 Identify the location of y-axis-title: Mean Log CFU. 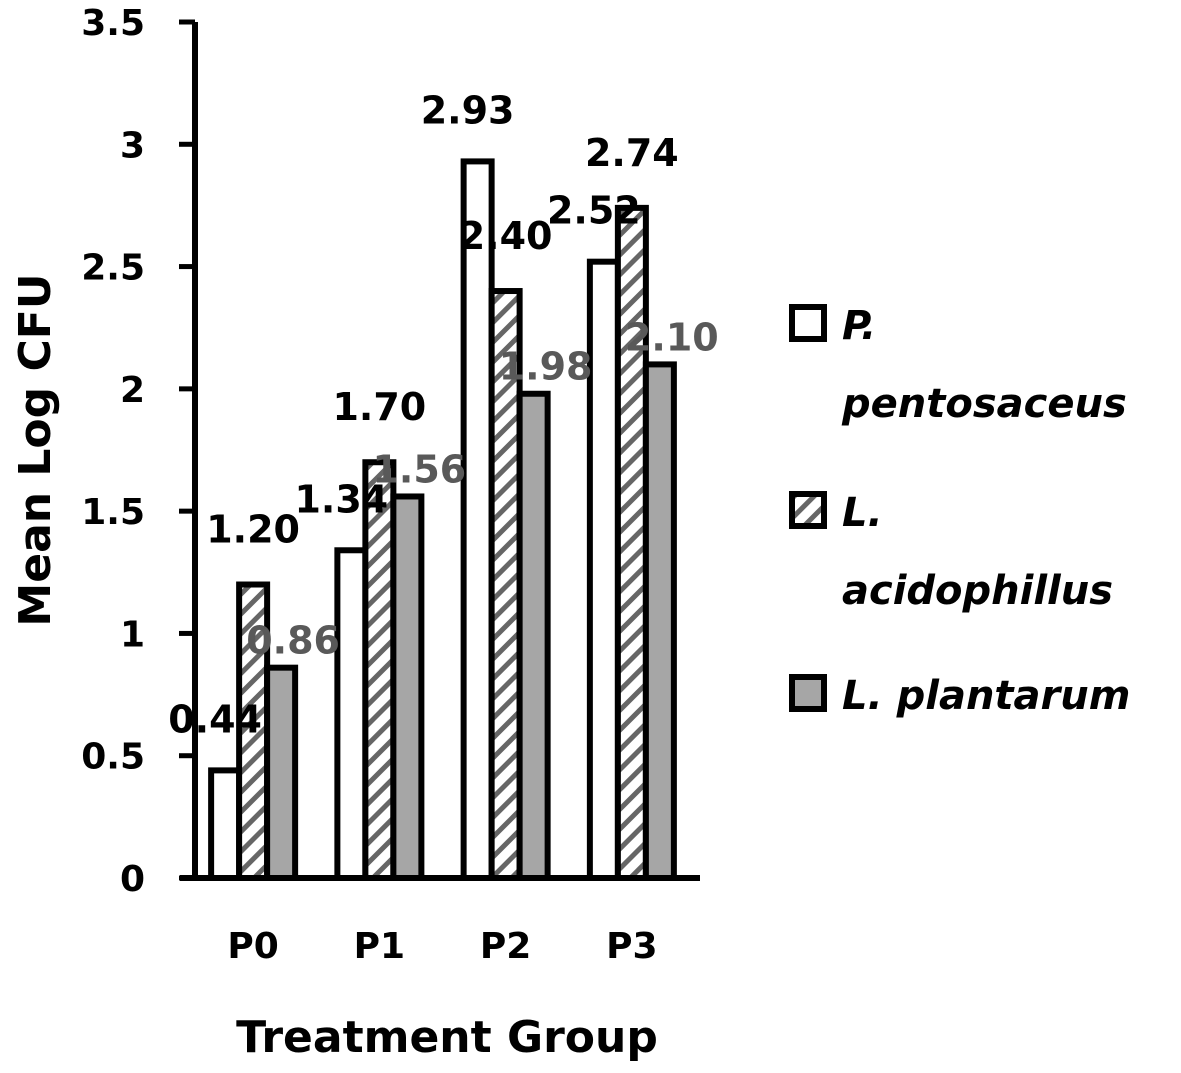
(35, 449).